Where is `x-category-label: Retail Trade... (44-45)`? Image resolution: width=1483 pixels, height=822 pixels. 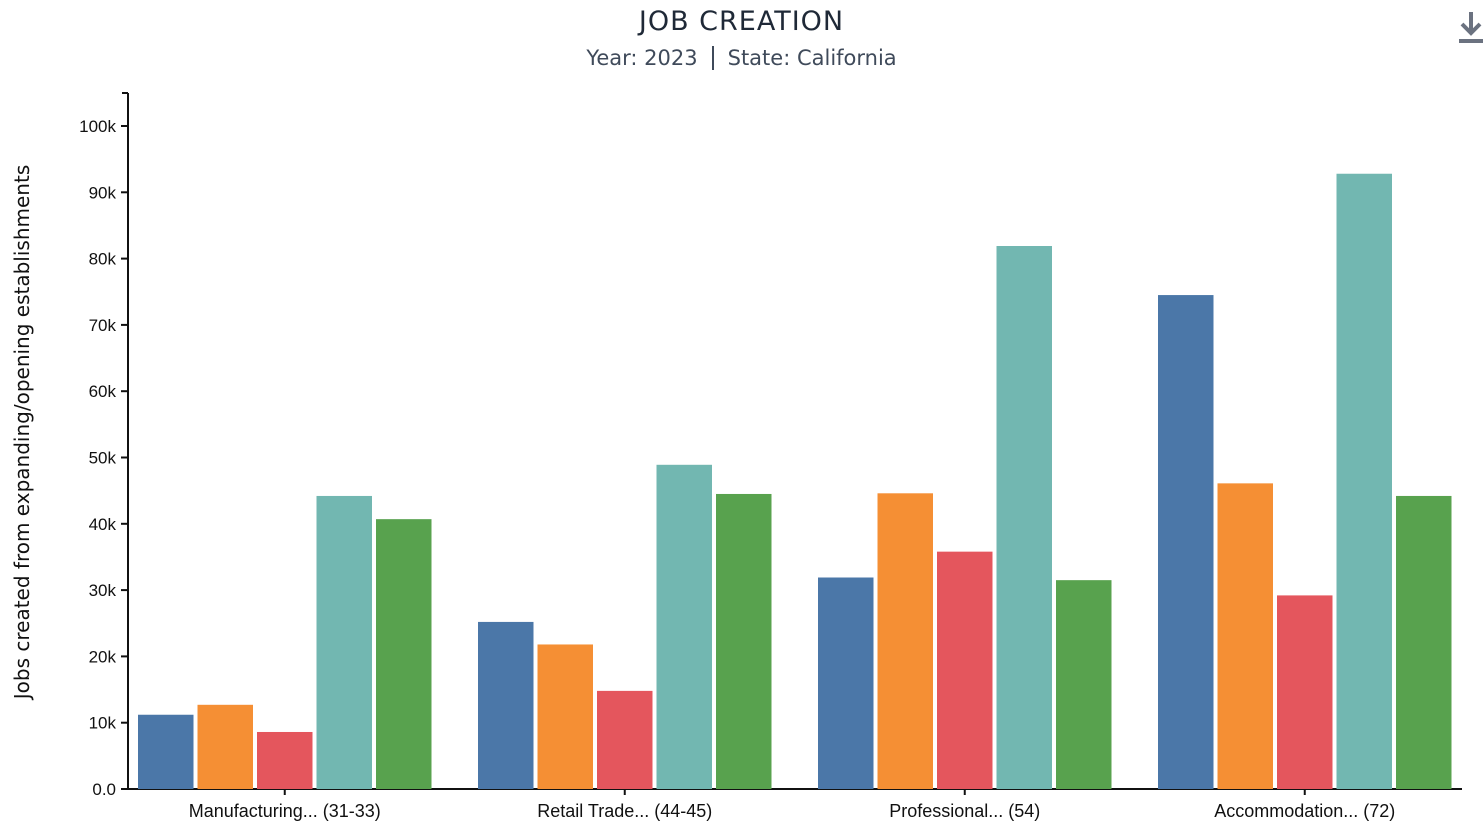 x-category-label: Retail Trade... (44-45) is located at coordinates (624, 811).